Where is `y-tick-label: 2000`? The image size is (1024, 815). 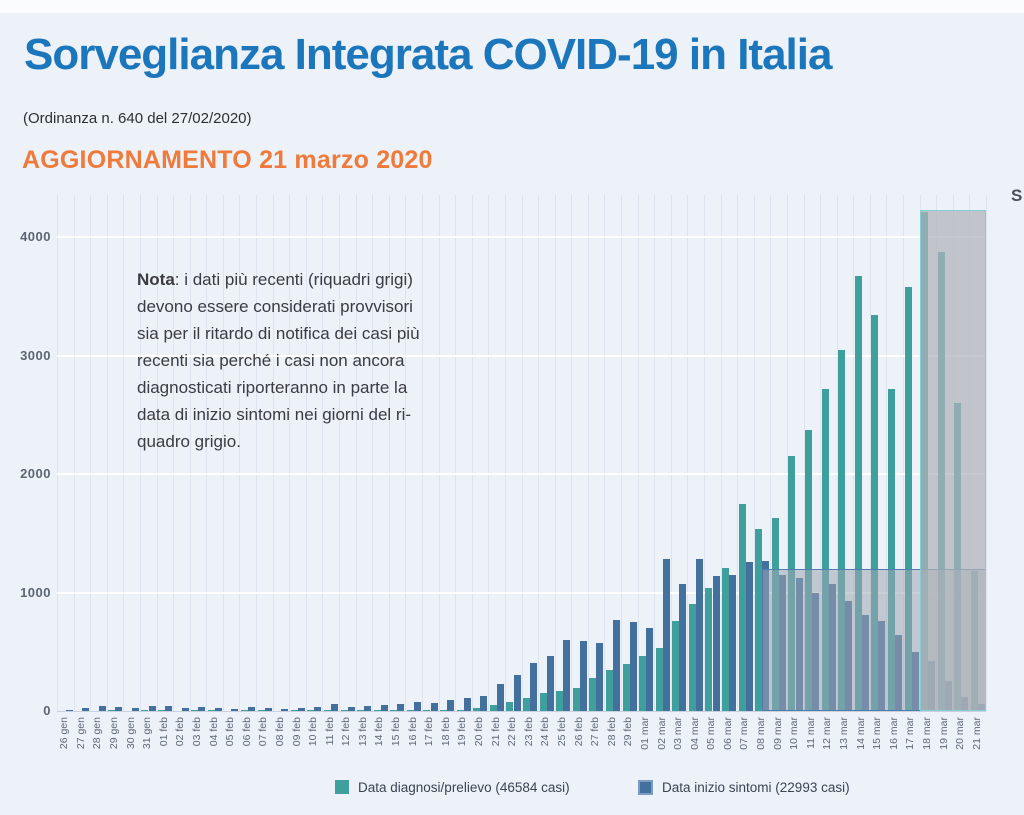 y-tick-label: 2000 is located at coordinates (35, 473).